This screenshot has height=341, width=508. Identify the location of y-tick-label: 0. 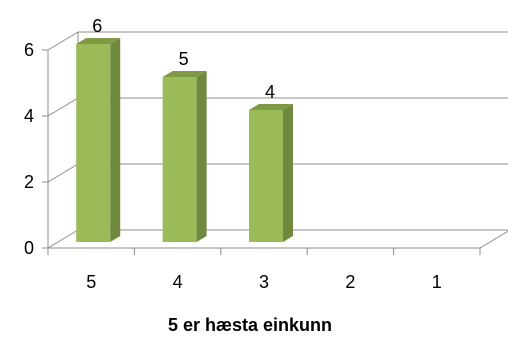
(29, 248).